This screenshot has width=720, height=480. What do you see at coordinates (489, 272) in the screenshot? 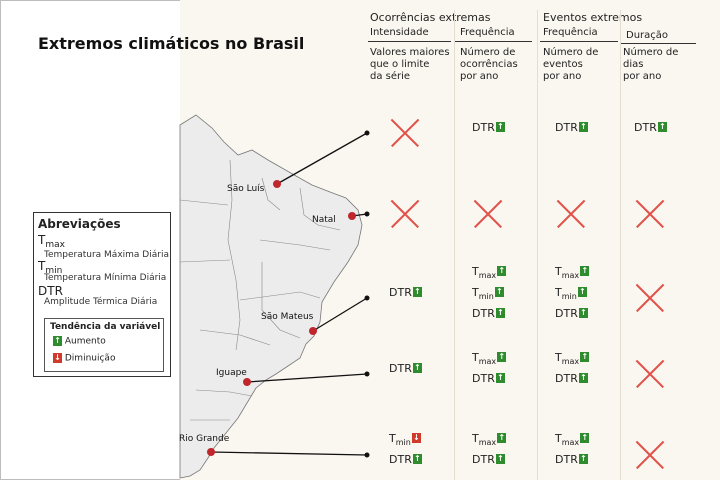
I see `indicator-sao-mateus-freq-ocorrencias: Tmax↑` at bounding box center [489, 272].